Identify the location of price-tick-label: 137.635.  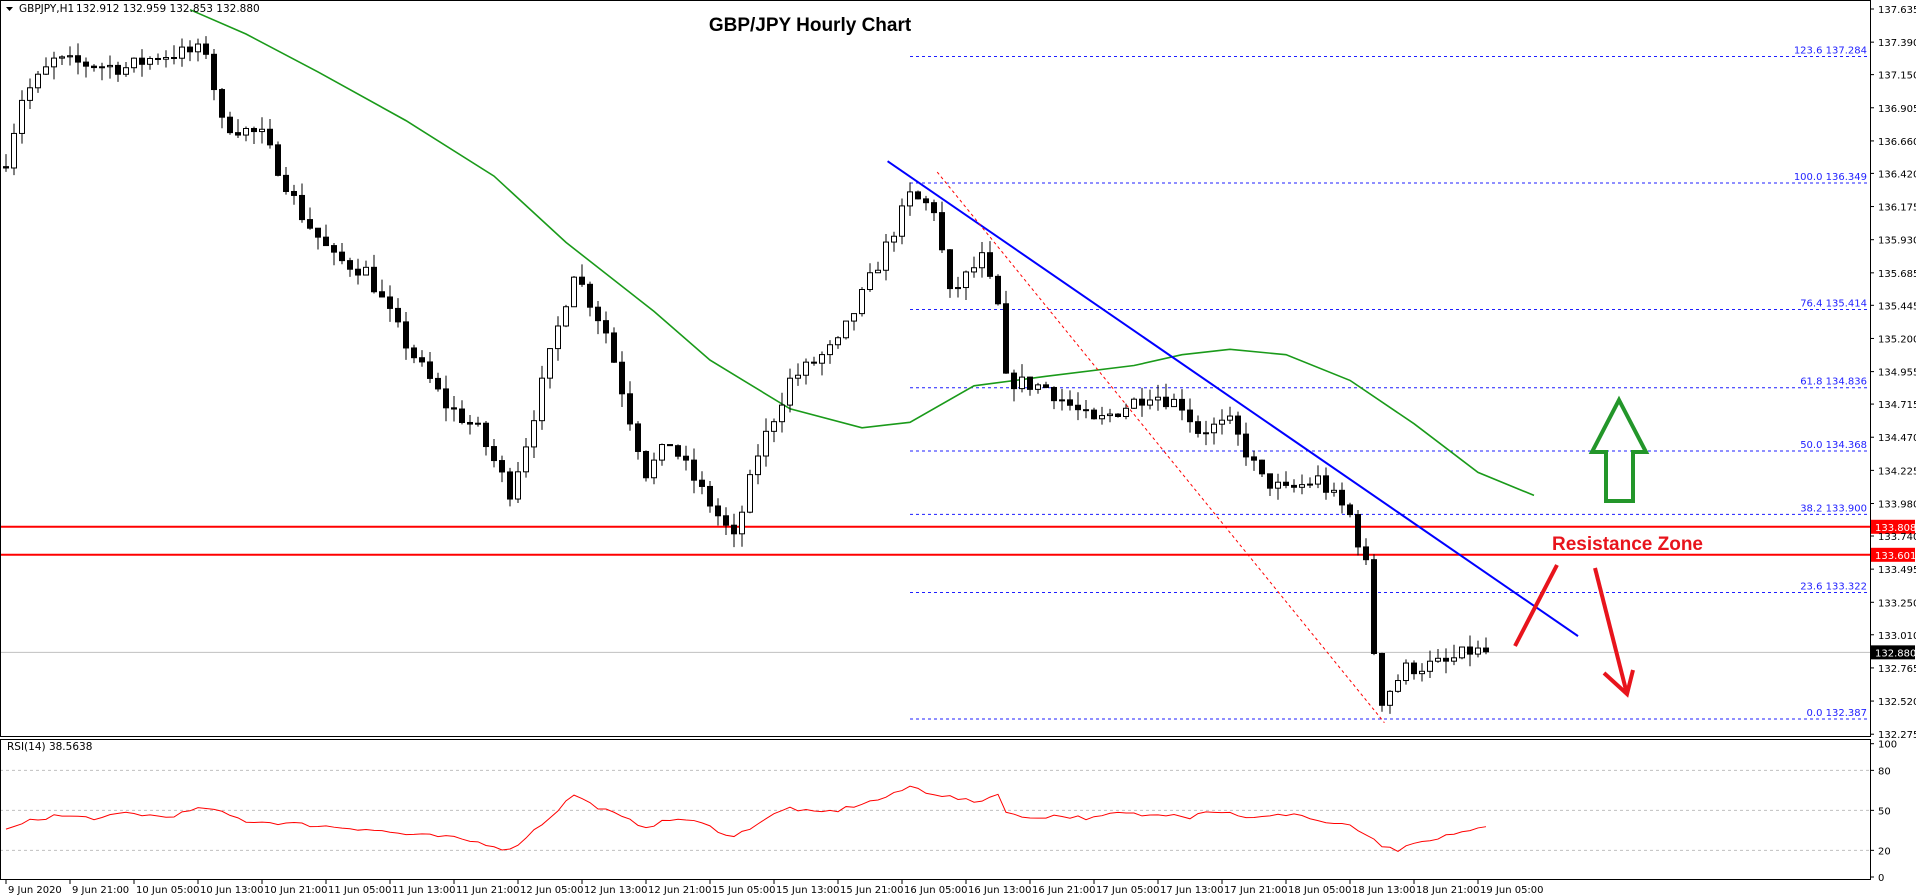
(1897, 10).